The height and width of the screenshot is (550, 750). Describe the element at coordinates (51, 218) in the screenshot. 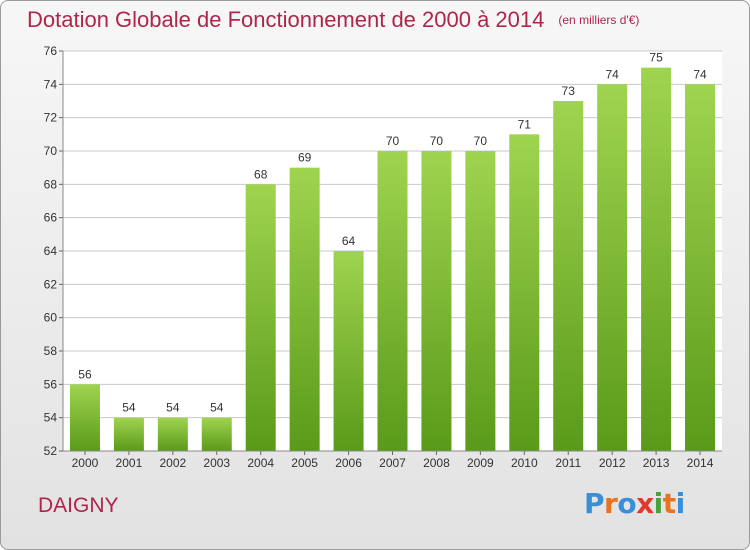

I see `y-tick-label: 66` at that location.